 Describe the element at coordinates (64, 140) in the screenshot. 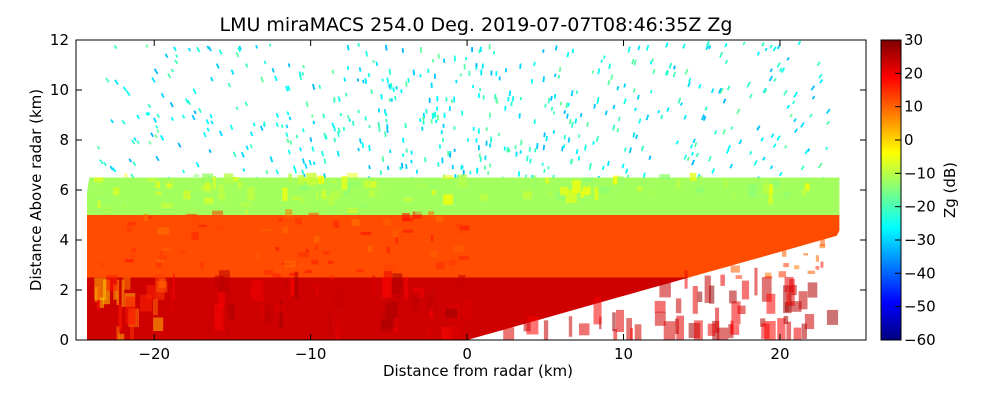

I see `y-tick-label: 8` at that location.